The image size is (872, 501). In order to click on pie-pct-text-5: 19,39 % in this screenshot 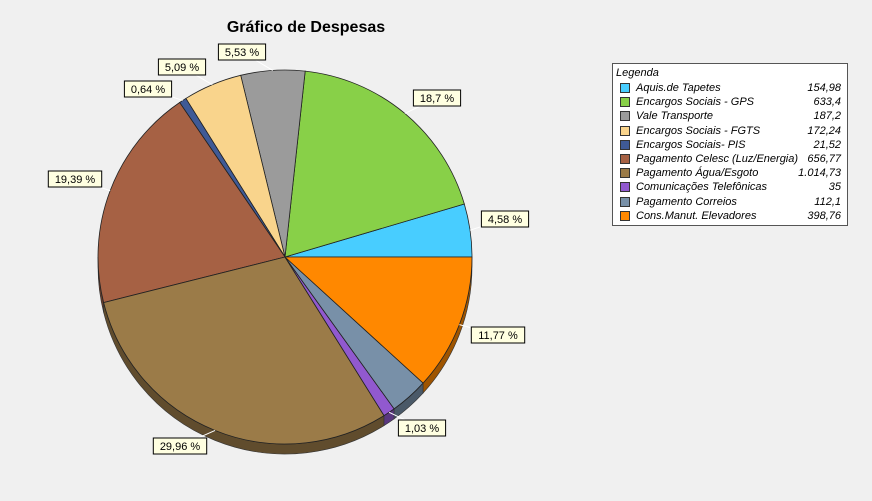, I will do `click(75, 180)`.